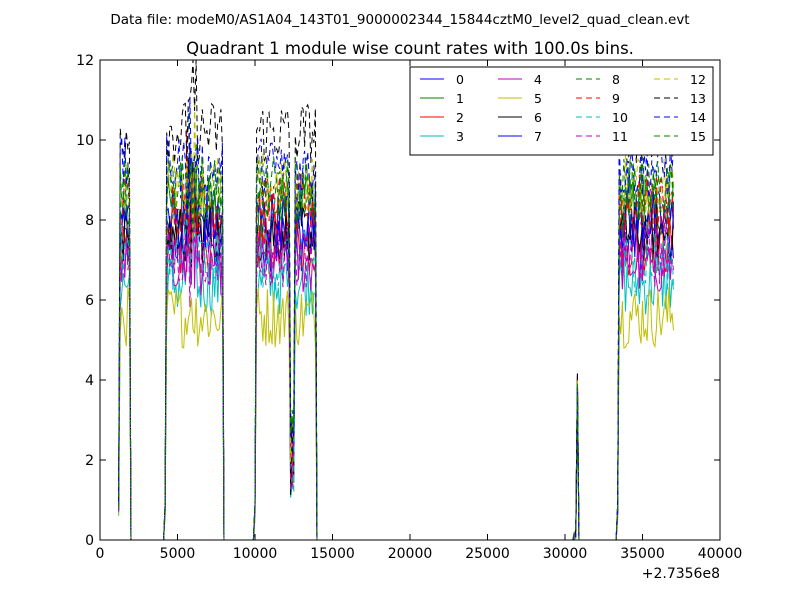  I want to click on x-tick-label: 25000, so click(487, 554).